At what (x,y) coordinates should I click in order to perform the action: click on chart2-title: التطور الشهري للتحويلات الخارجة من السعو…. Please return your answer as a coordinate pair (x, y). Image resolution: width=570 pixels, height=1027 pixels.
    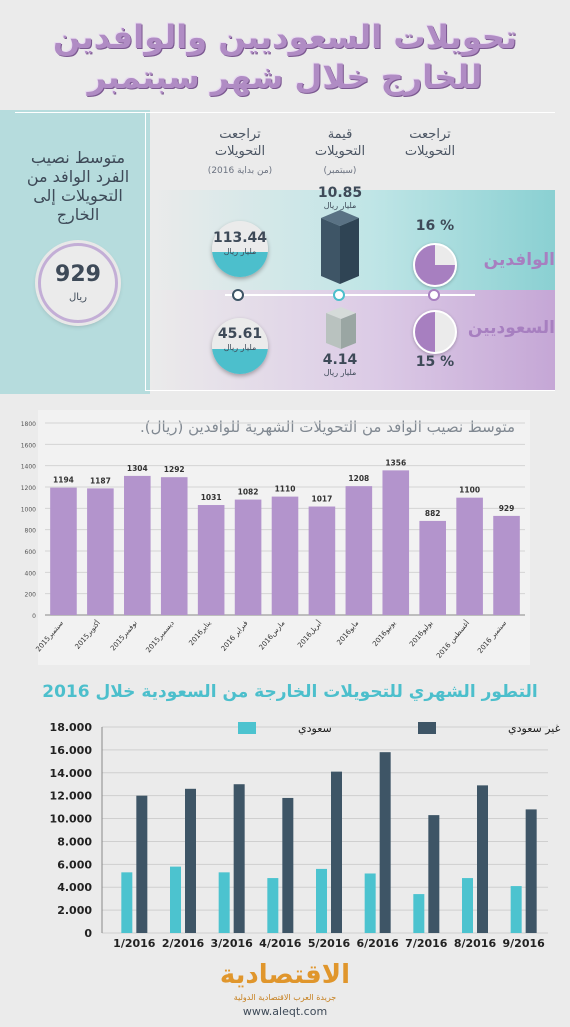
    Looking at the image, I should click on (290, 692).